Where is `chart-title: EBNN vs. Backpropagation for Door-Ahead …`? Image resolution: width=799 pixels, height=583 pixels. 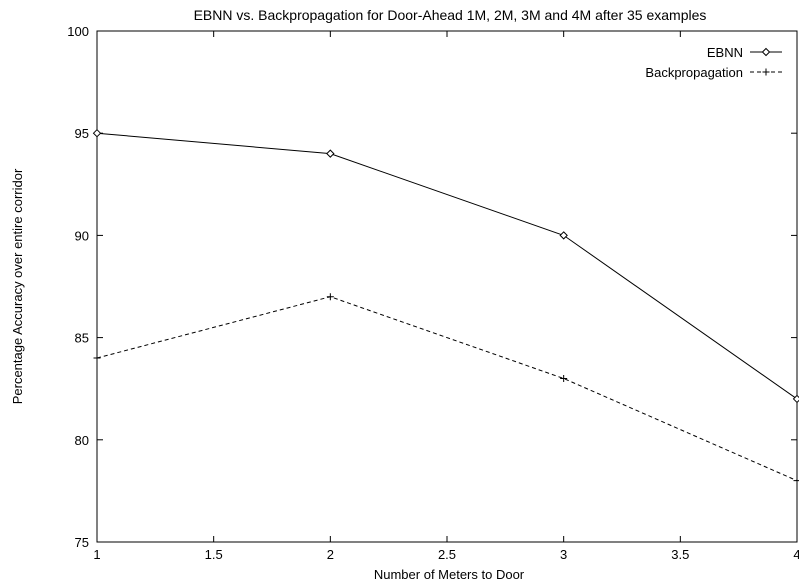 chart-title: EBNN vs. Backpropagation for Door-Ahead … is located at coordinates (450, 15).